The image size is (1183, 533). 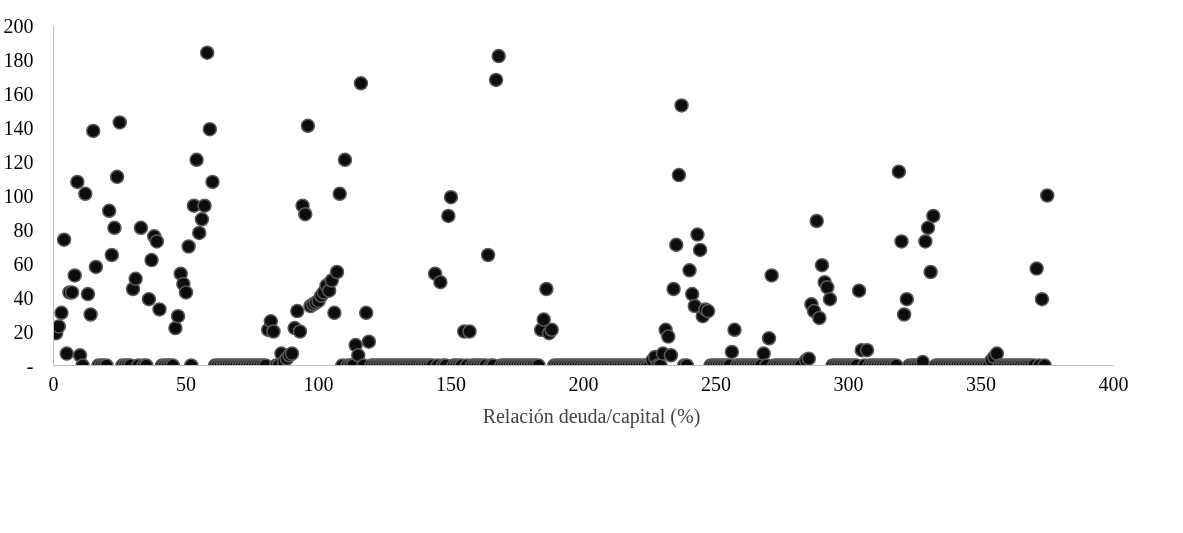 What do you see at coordinates (591, 415) in the screenshot?
I see `series-label: Relación deuda/capital (%)` at bounding box center [591, 415].